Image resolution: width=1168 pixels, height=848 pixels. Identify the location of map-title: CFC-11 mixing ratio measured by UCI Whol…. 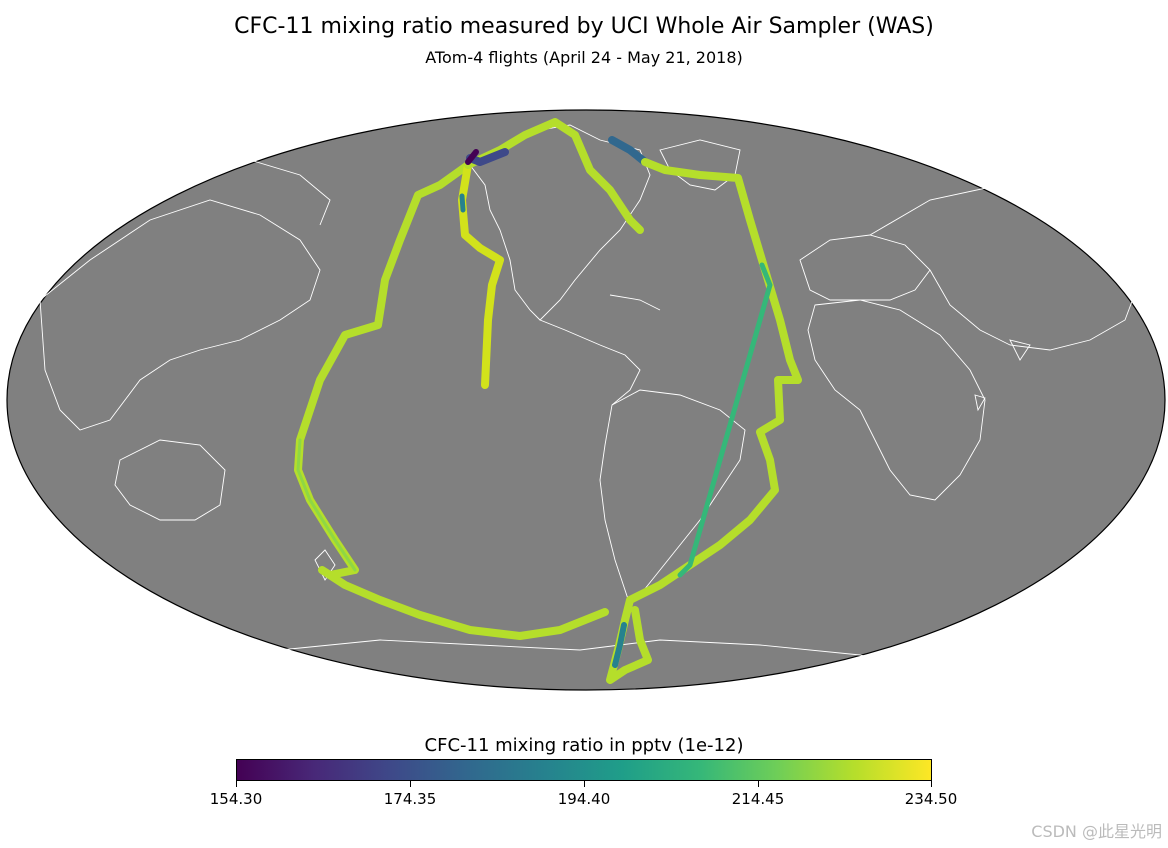
(584, 26).